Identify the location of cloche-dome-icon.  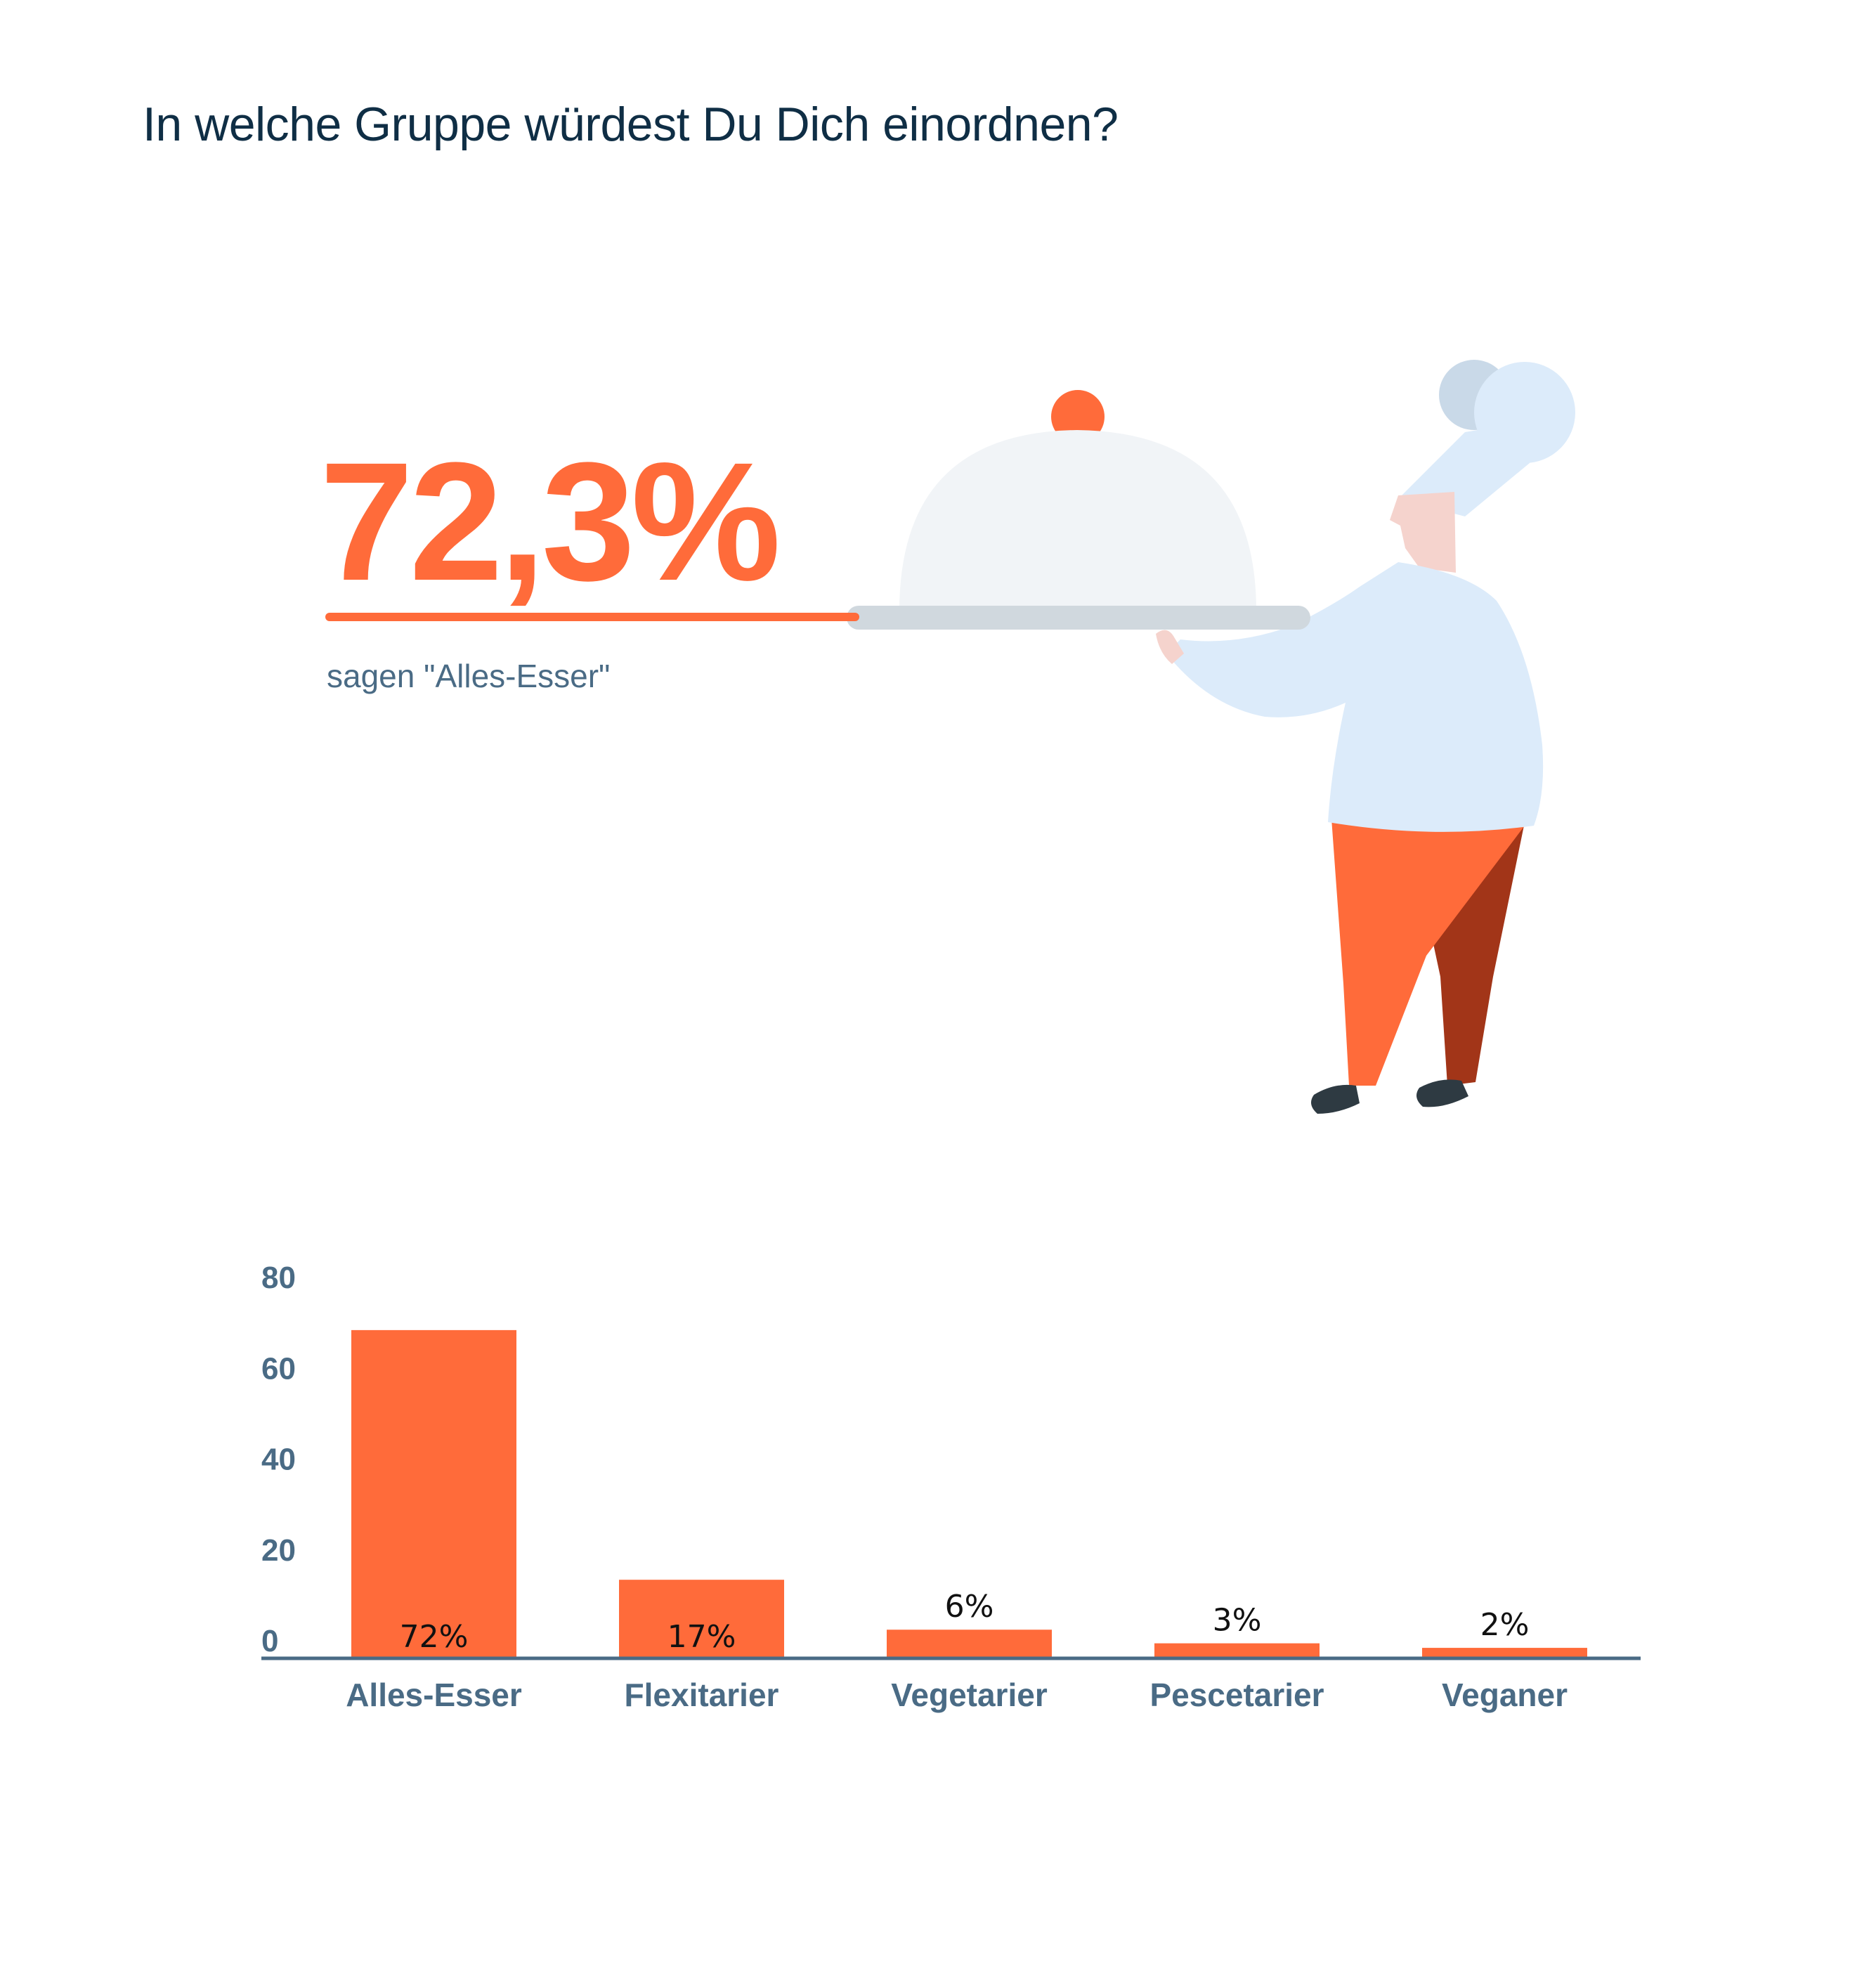
(1077, 520).